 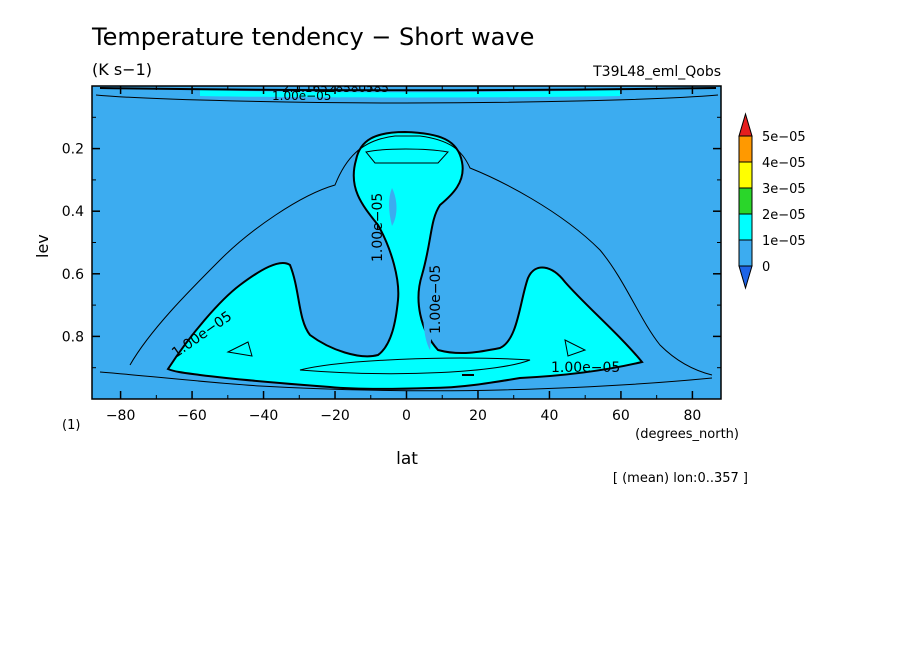 I want to click on colorbar-max-arrow, so click(x=745, y=124).